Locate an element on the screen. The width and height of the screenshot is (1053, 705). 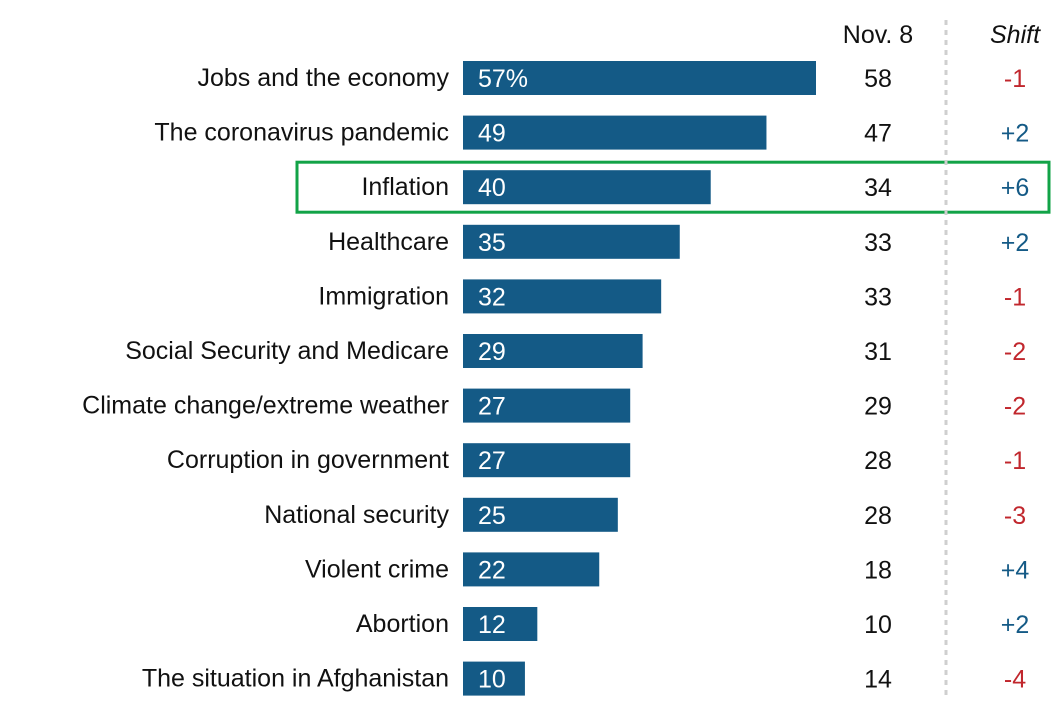
shift-value: +4 is located at coordinates (1015, 570).